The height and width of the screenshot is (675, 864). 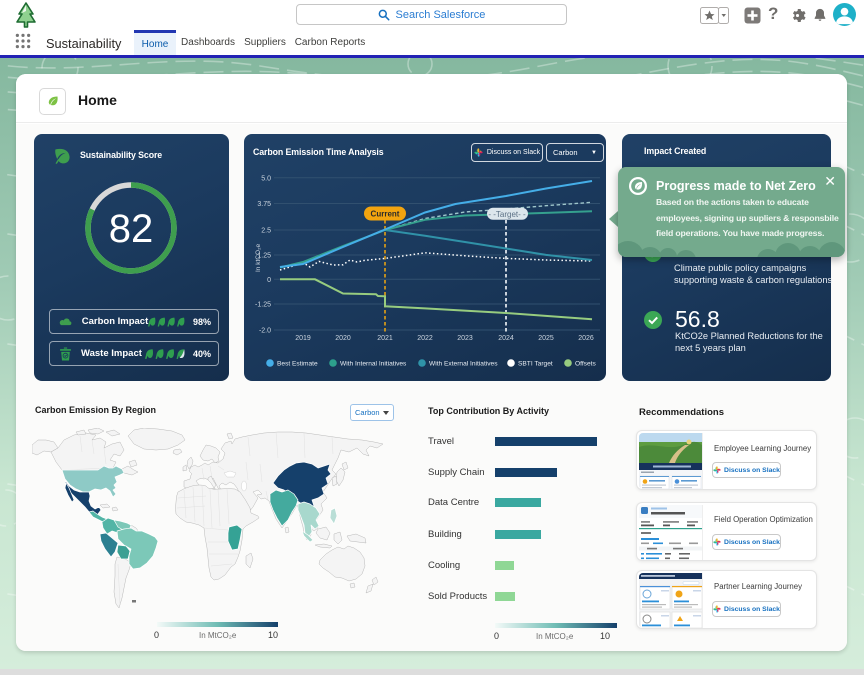 I want to click on svg-text: 82, so click(x=131, y=229).